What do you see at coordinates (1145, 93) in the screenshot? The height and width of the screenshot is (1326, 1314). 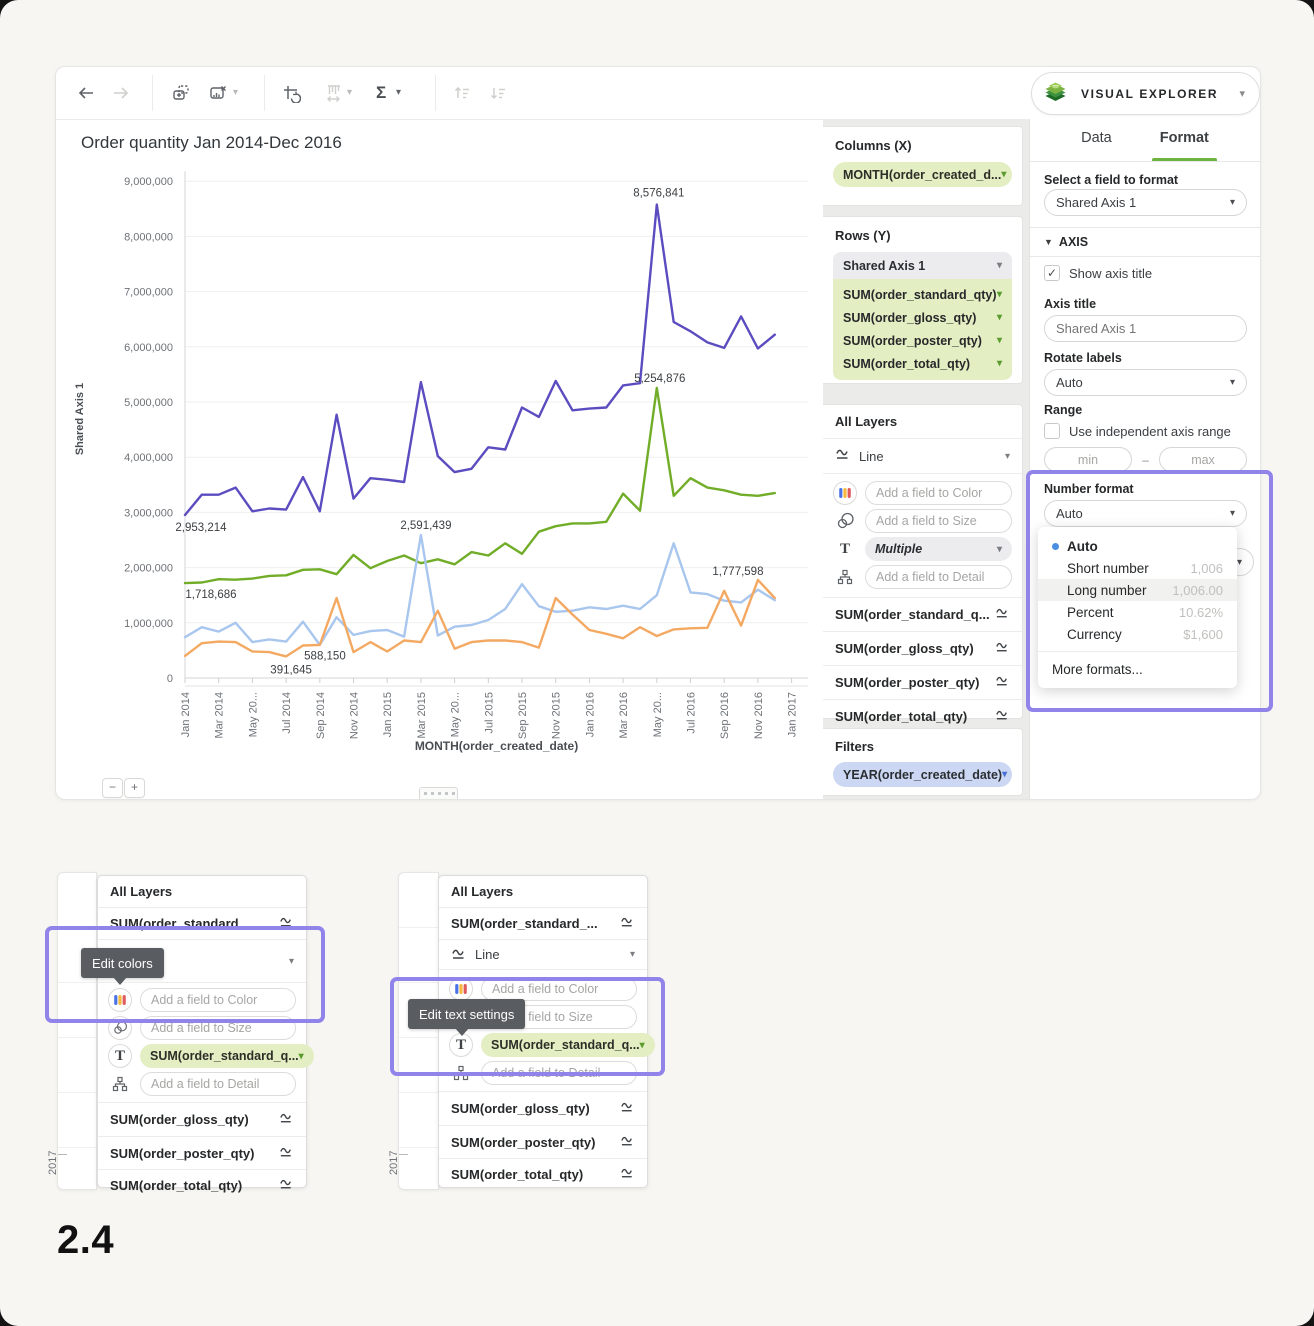 I see `visual-explorer-menu: VISUAL EXPLORER ▾` at bounding box center [1145, 93].